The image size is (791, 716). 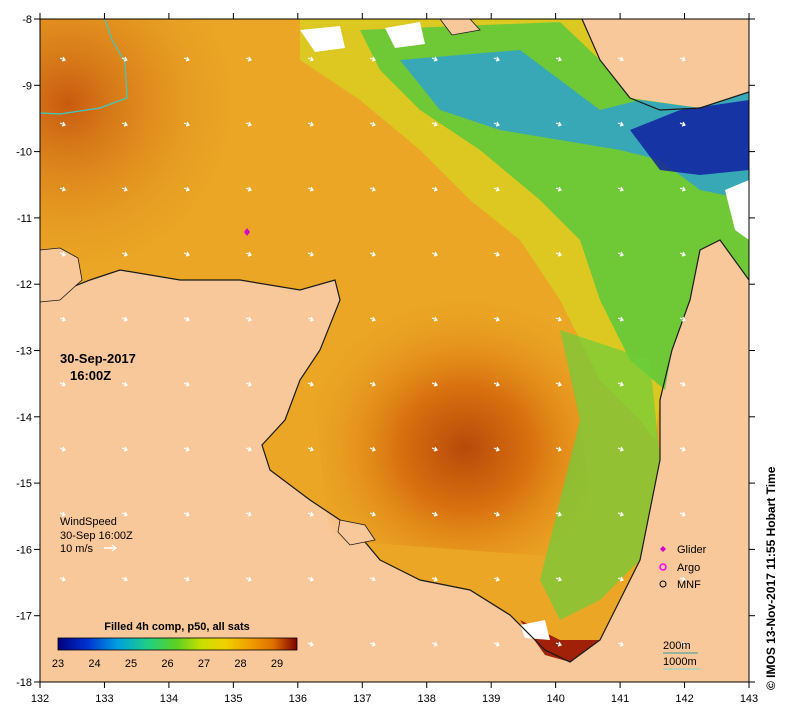 I want to click on lon-tick-label: 133, so click(x=104, y=699).